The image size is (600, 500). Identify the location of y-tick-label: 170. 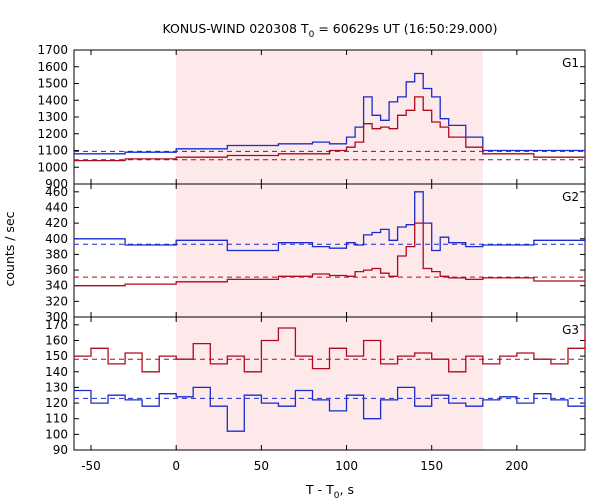
(56, 325).